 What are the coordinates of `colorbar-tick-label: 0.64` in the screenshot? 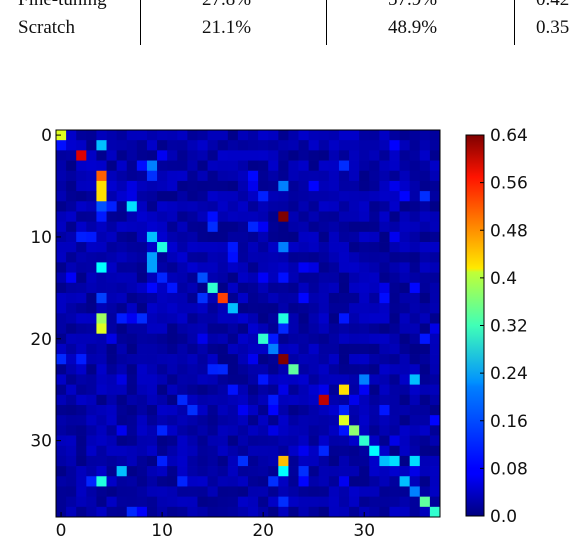 It's located at (509, 136).